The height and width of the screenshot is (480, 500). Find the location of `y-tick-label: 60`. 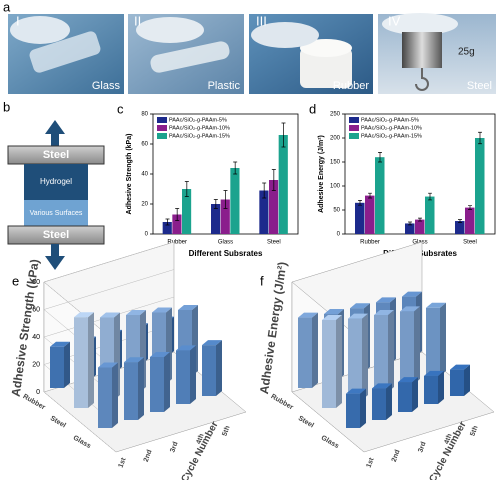

y-tick-label: 60 is located at coordinates (144, 145).